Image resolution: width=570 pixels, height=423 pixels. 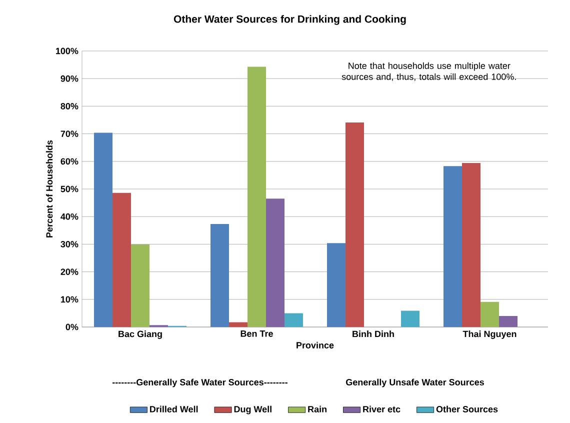 What do you see at coordinates (72, 327) in the screenshot?
I see `y-tick-label: 0%` at bounding box center [72, 327].